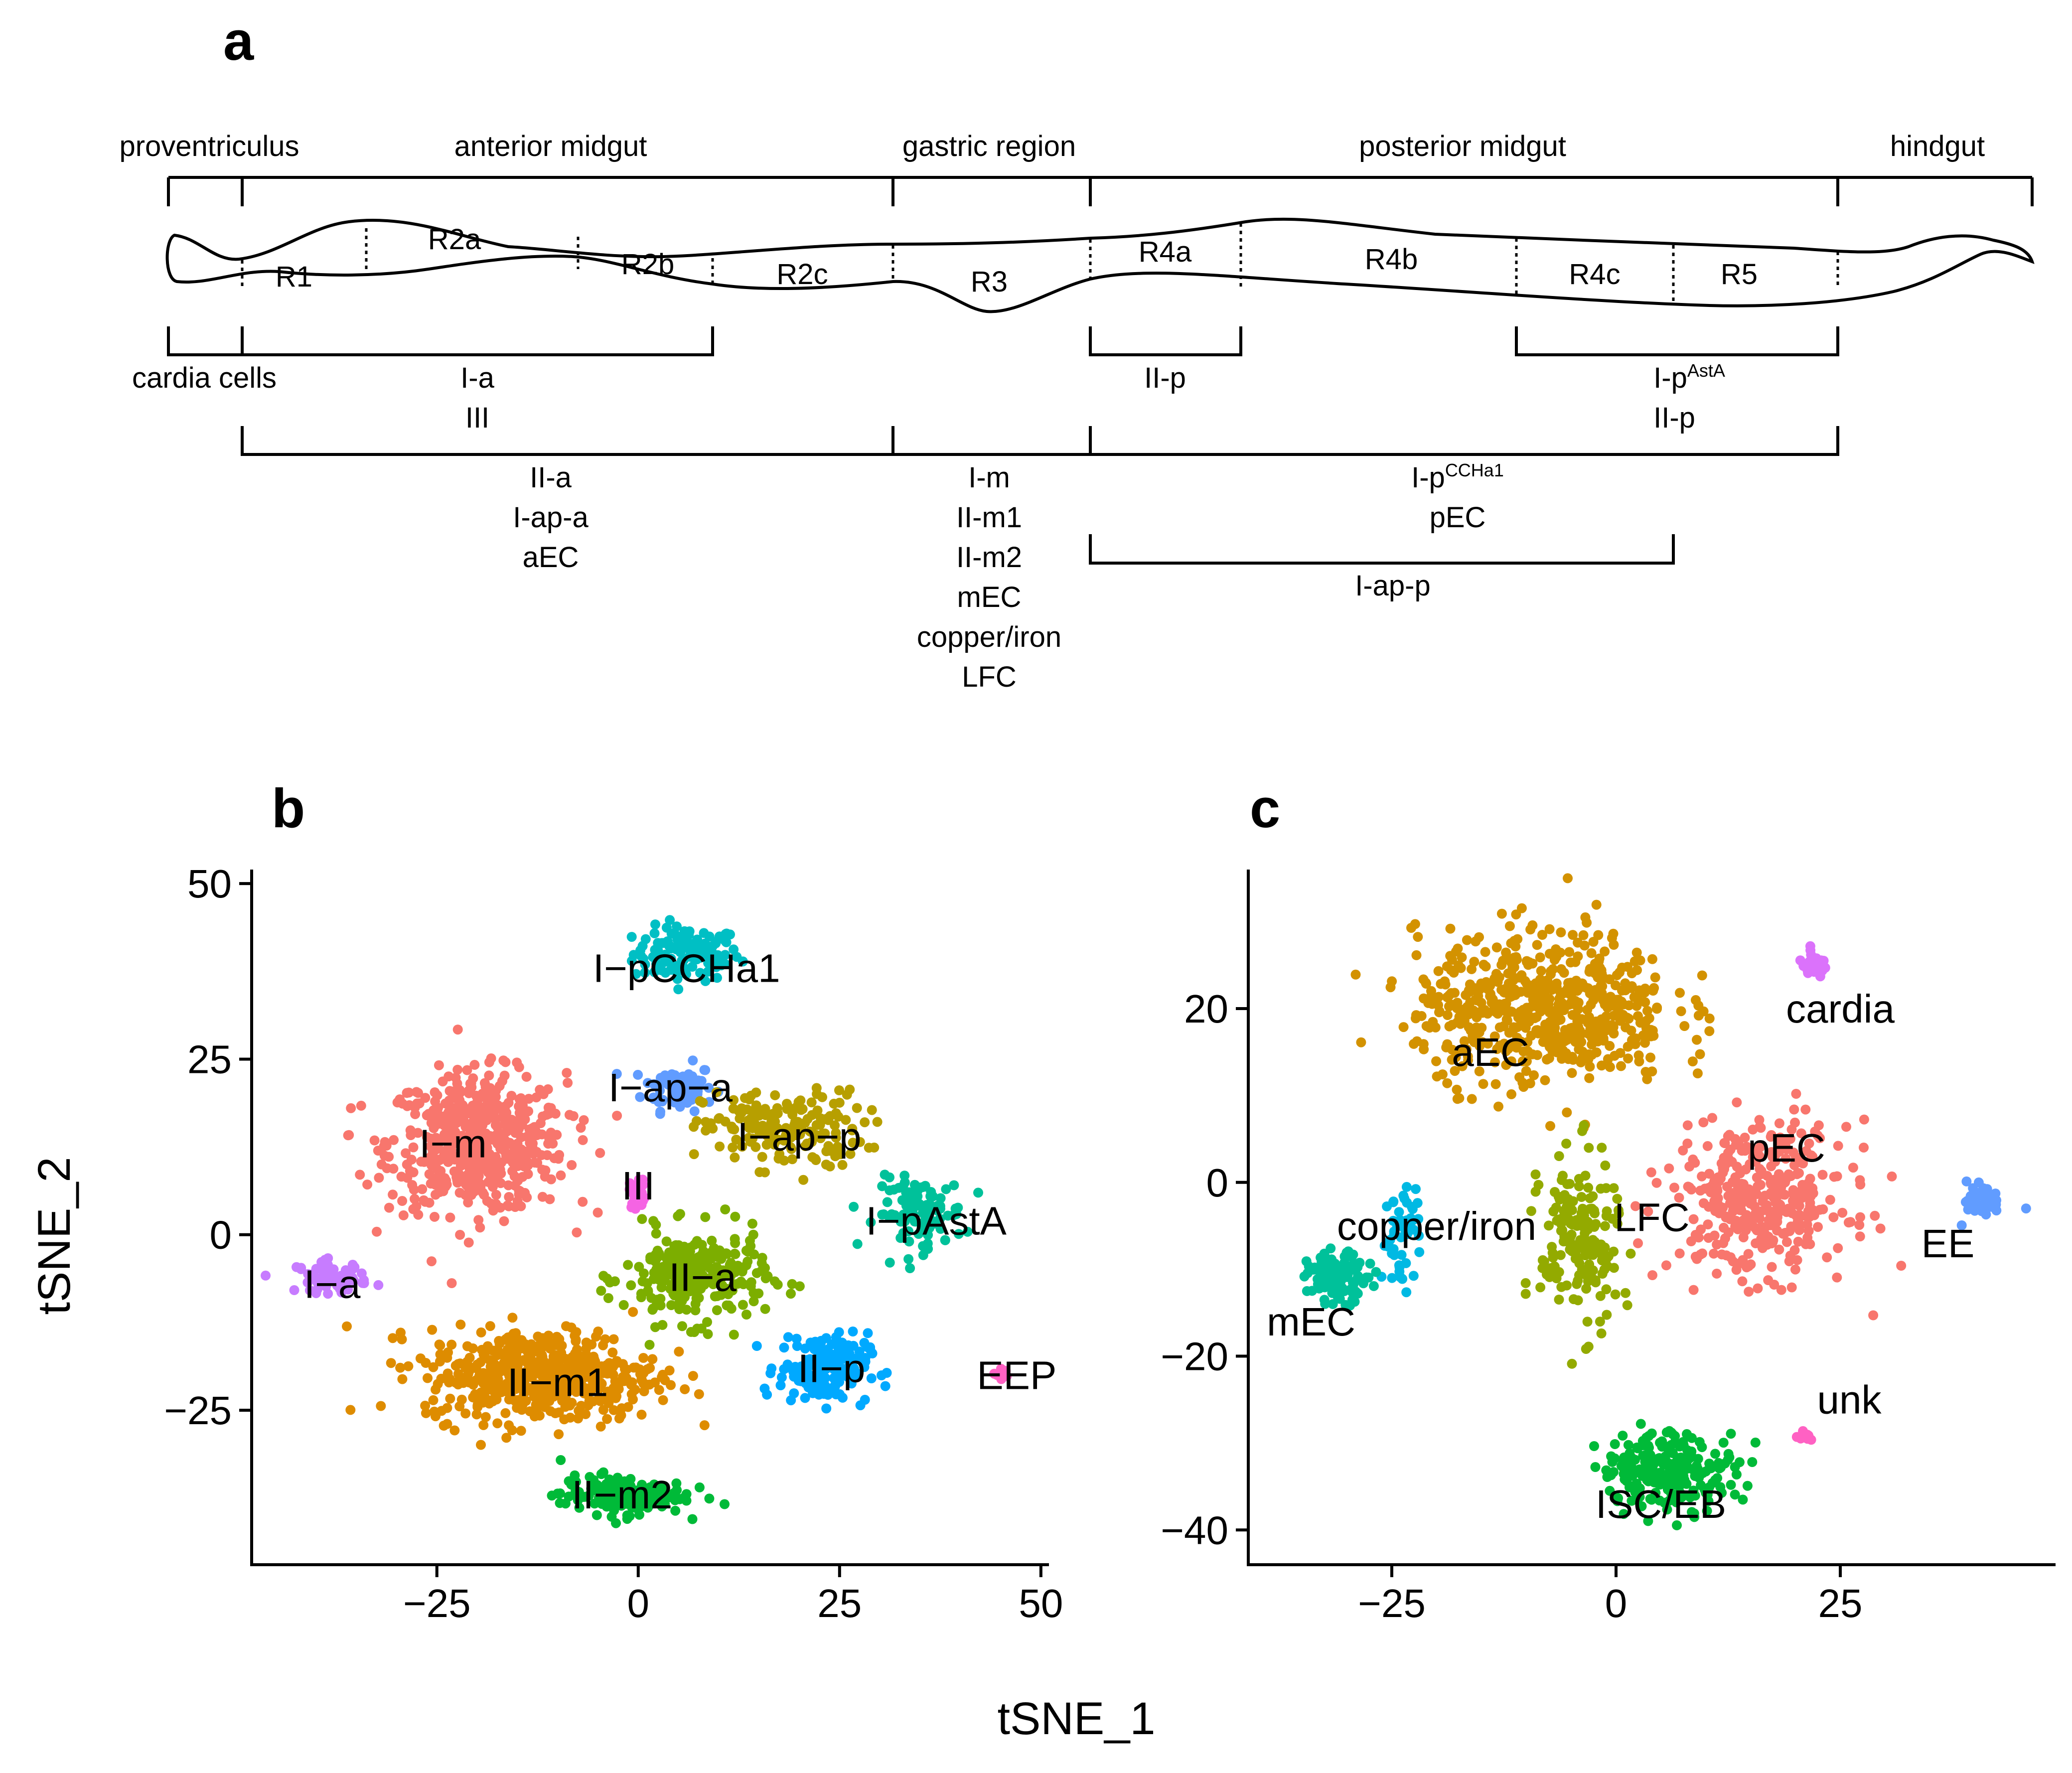 This screenshot has height=1773, width=2072. Describe the element at coordinates (1436, 1226) in the screenshot. I see `cluster-label: copper/iron` at that location.